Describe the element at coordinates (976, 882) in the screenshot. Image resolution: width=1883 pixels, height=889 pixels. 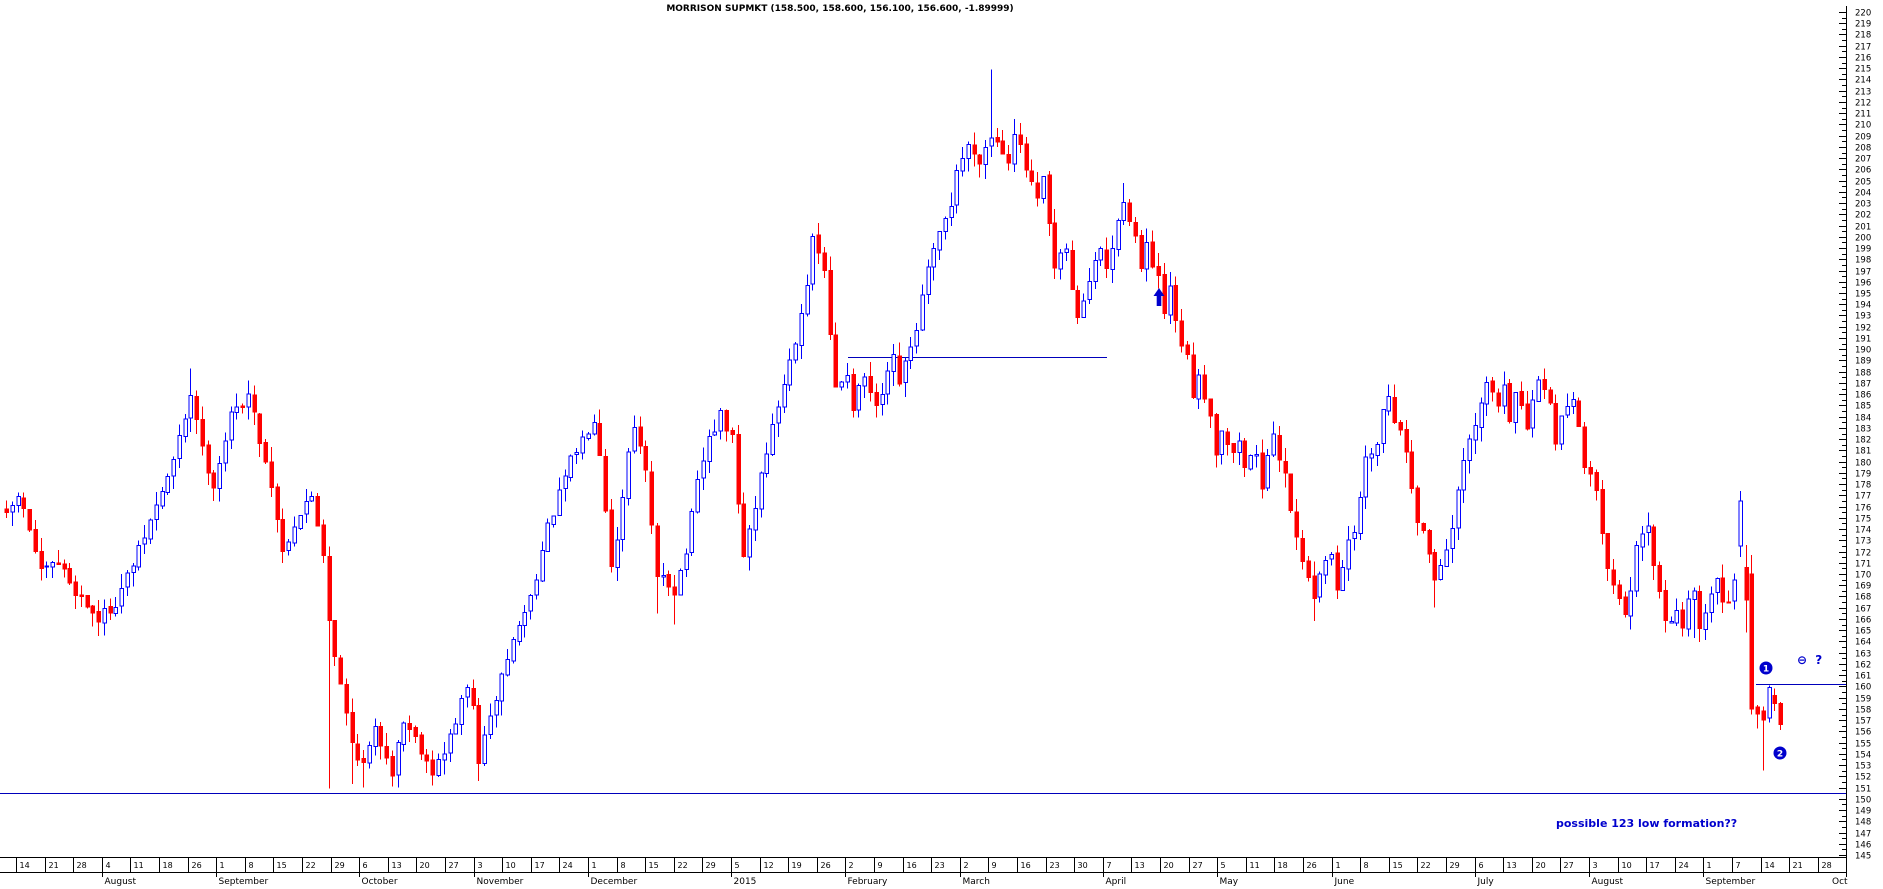
I see `month-label: March` at that location.